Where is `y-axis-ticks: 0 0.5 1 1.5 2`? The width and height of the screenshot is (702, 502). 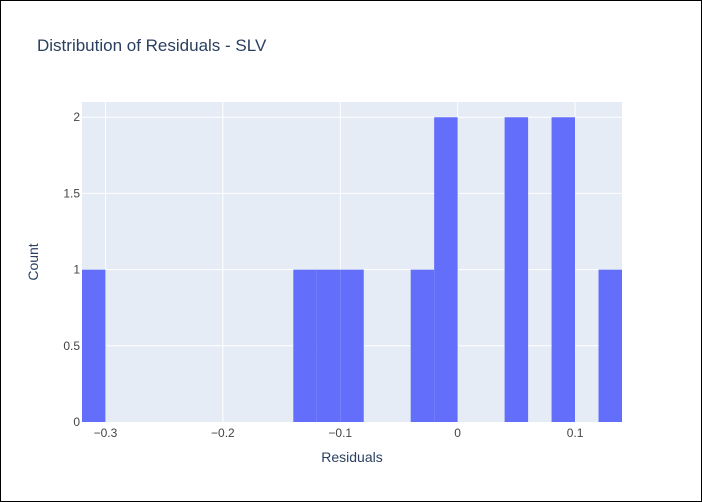 y-axis-ticks: 0 0.5 1 1.5 2 is located at coordinates (71, 269).